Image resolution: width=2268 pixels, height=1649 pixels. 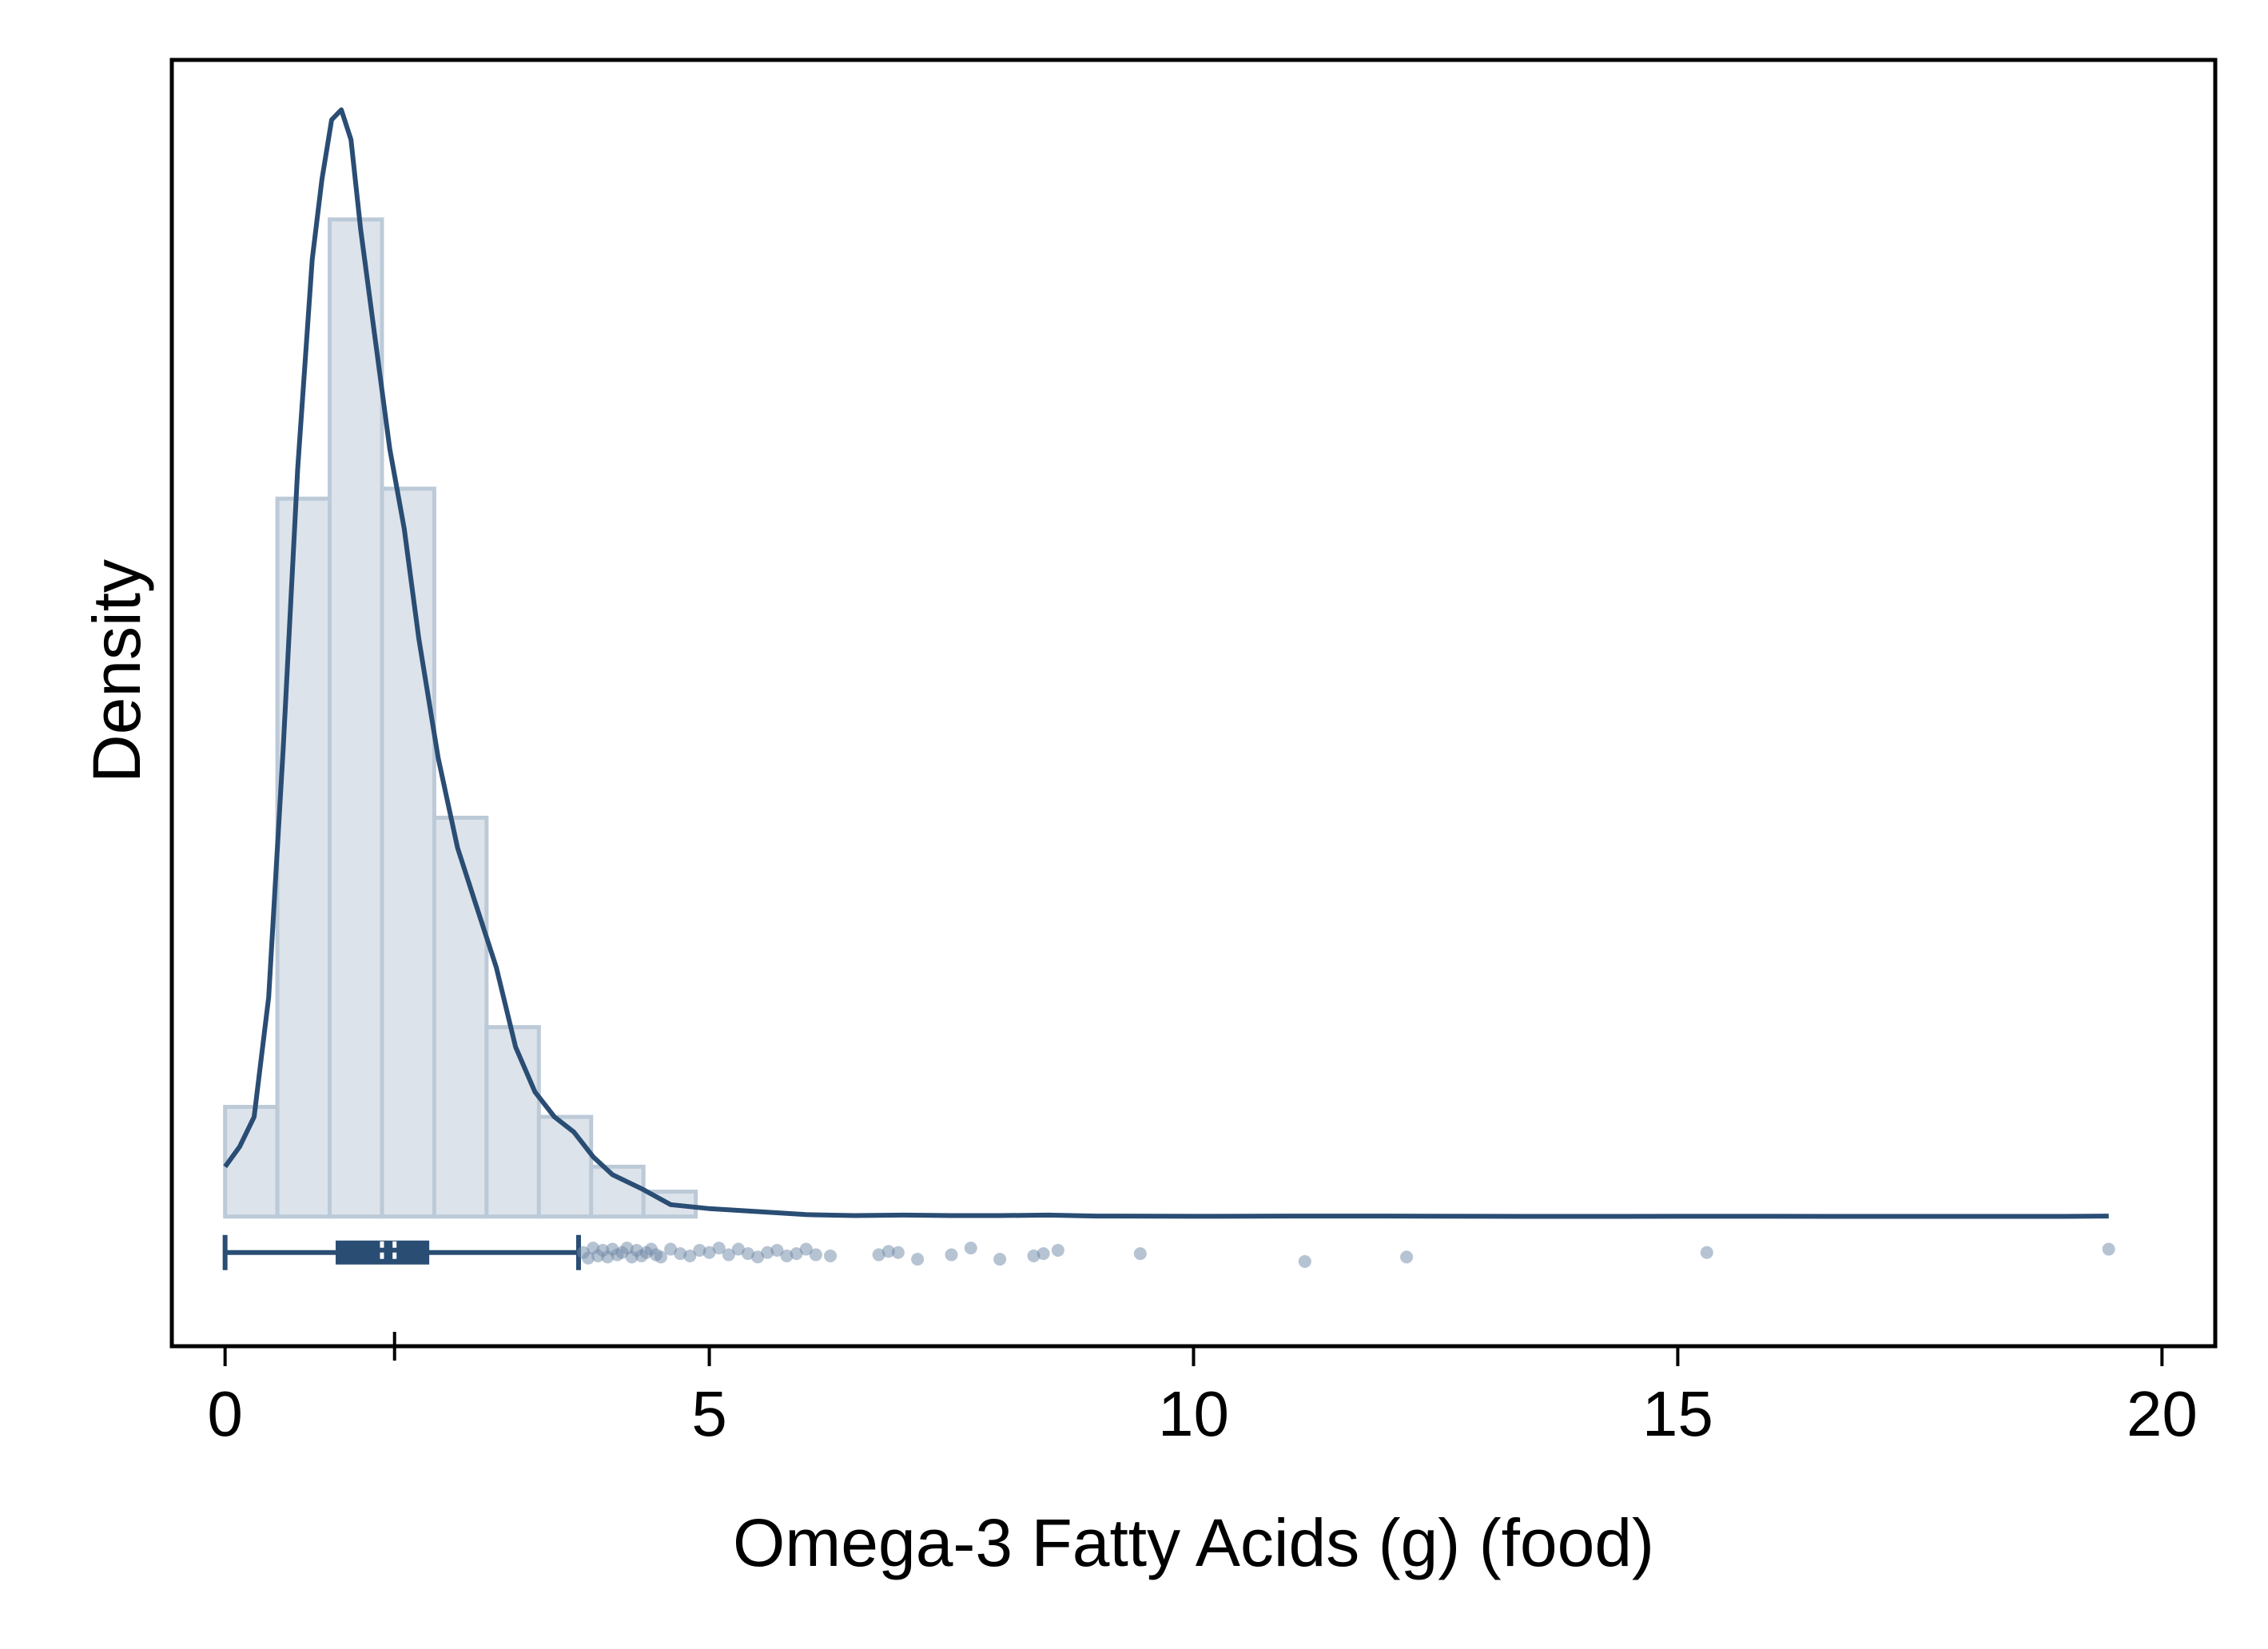 I want to click on y-axis-title: Density, so click(x=116, y=671).